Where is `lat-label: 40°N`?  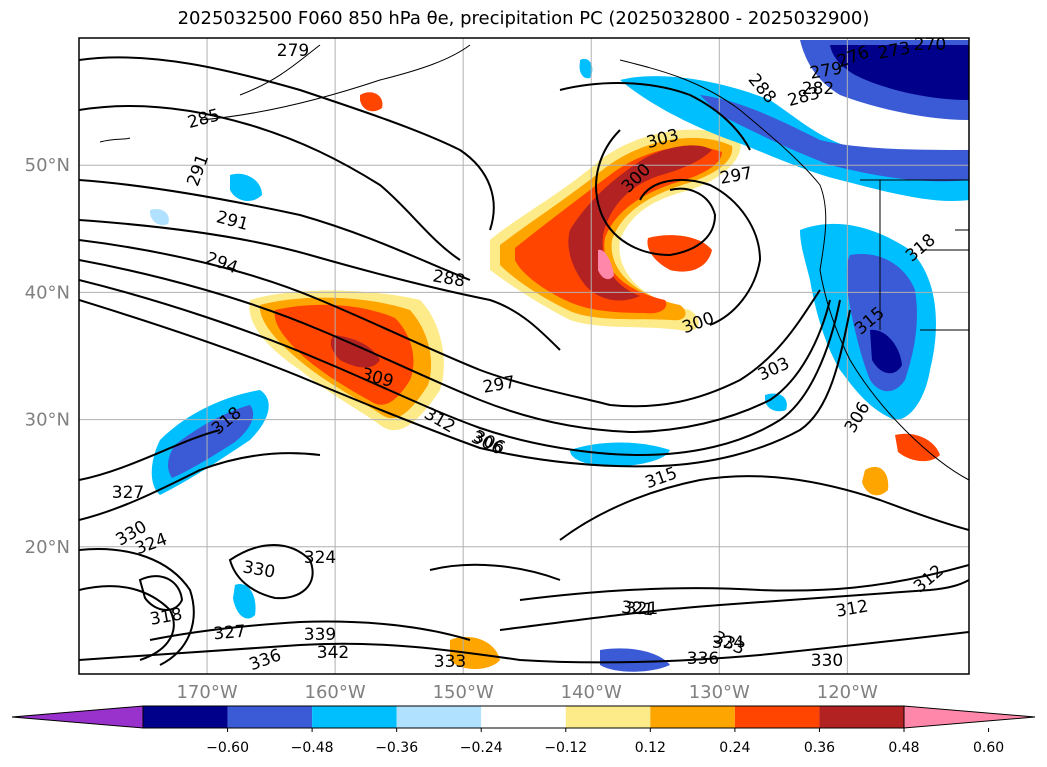
lat-label: 40°N is located at coordinates (47, 292).